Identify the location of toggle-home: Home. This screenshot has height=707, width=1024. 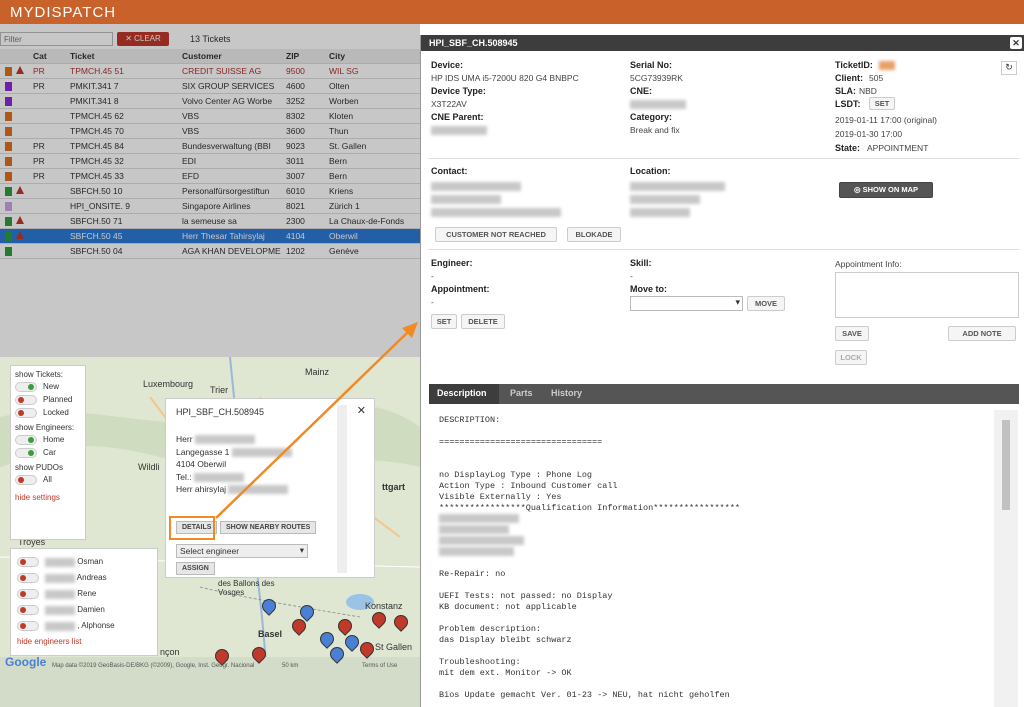
(48, 440).